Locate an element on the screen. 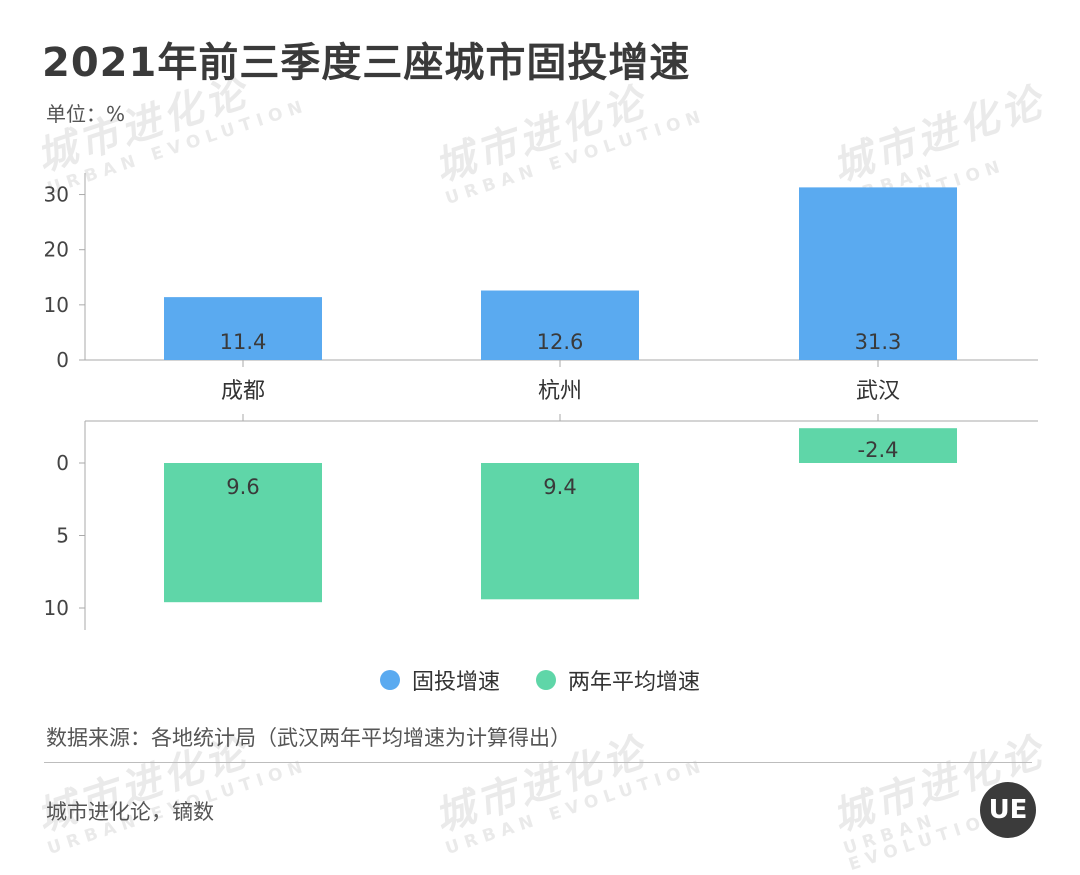 This screenshot has height=875, width=1080. y-tick-label: 20 is located at coordinates (56, 250).